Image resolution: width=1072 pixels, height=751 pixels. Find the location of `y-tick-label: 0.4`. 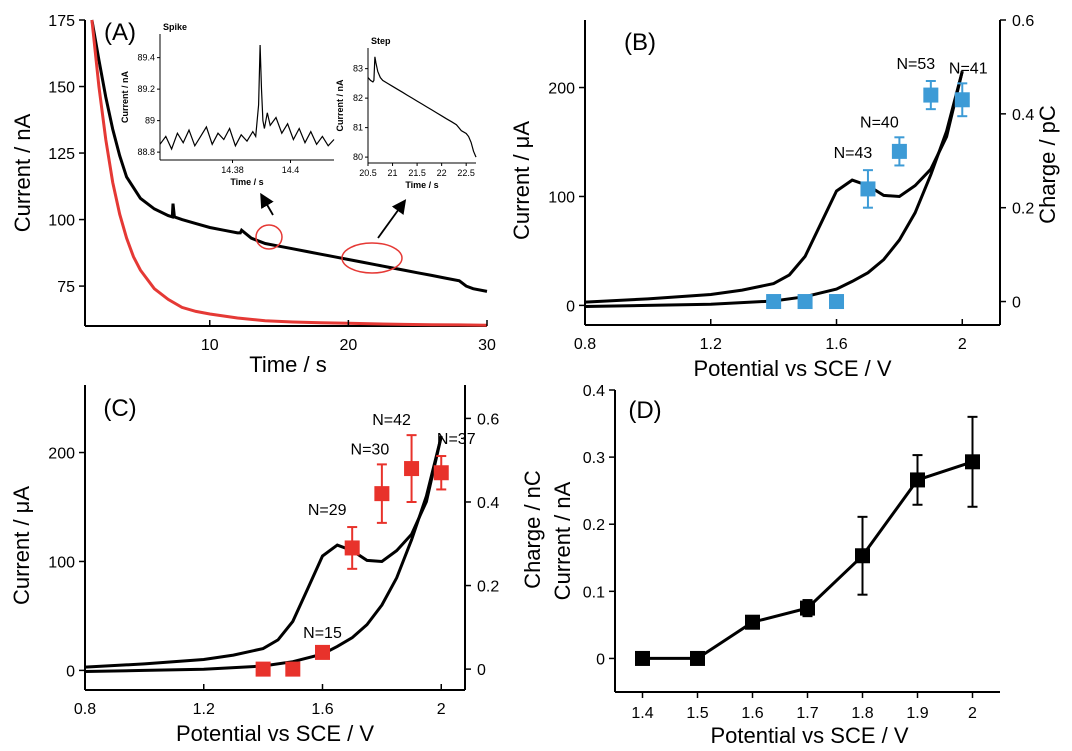

y-tick-label: 0.4 is located at coordinates (594, 391).